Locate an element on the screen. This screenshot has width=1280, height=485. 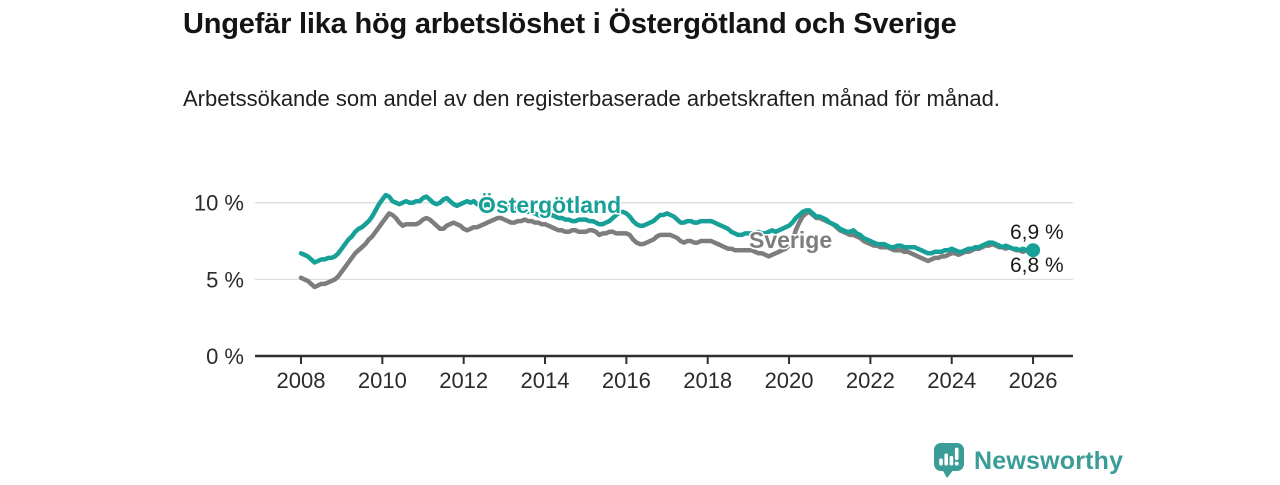
svg-text: 2014 is located at coordinates (545, 380).